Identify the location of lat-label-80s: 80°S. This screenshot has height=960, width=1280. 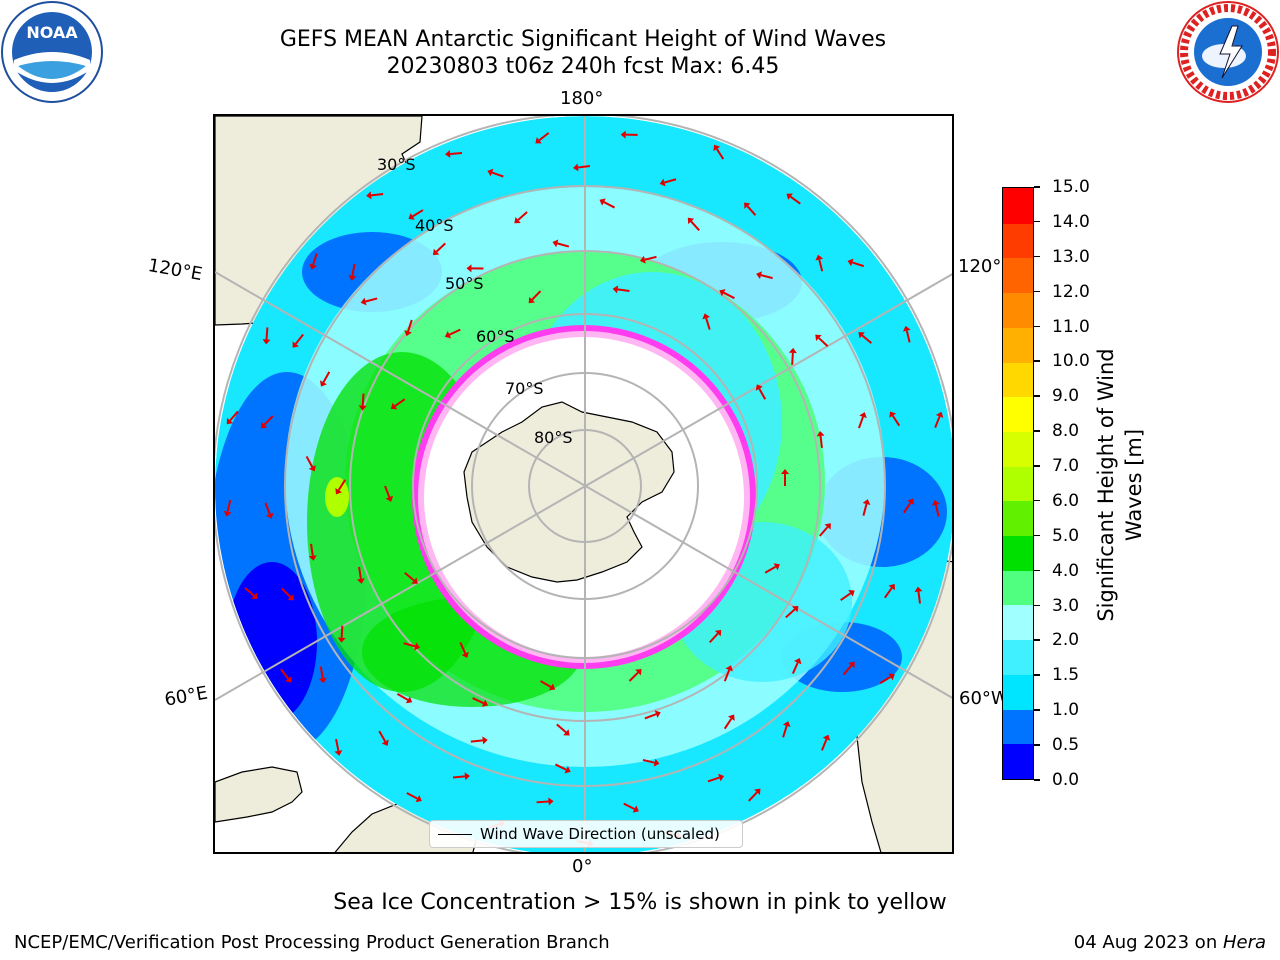
(553, 437).